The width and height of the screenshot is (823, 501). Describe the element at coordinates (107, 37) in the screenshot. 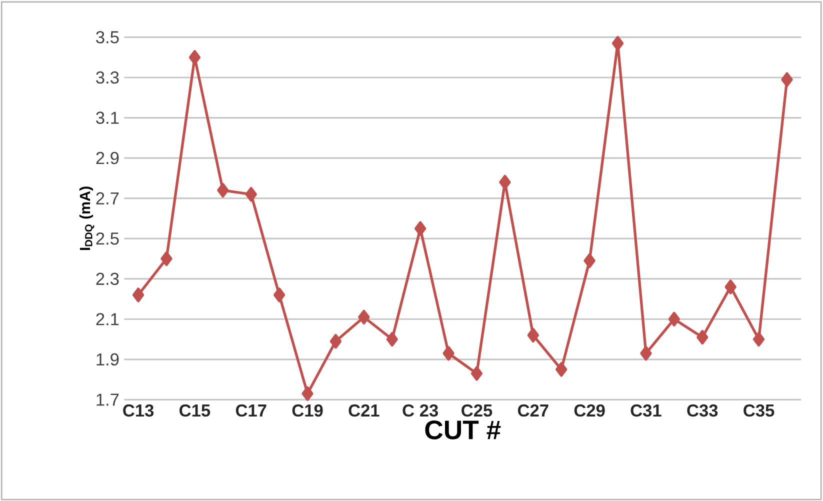

I see `y-tick-label: 3.5` at that location.